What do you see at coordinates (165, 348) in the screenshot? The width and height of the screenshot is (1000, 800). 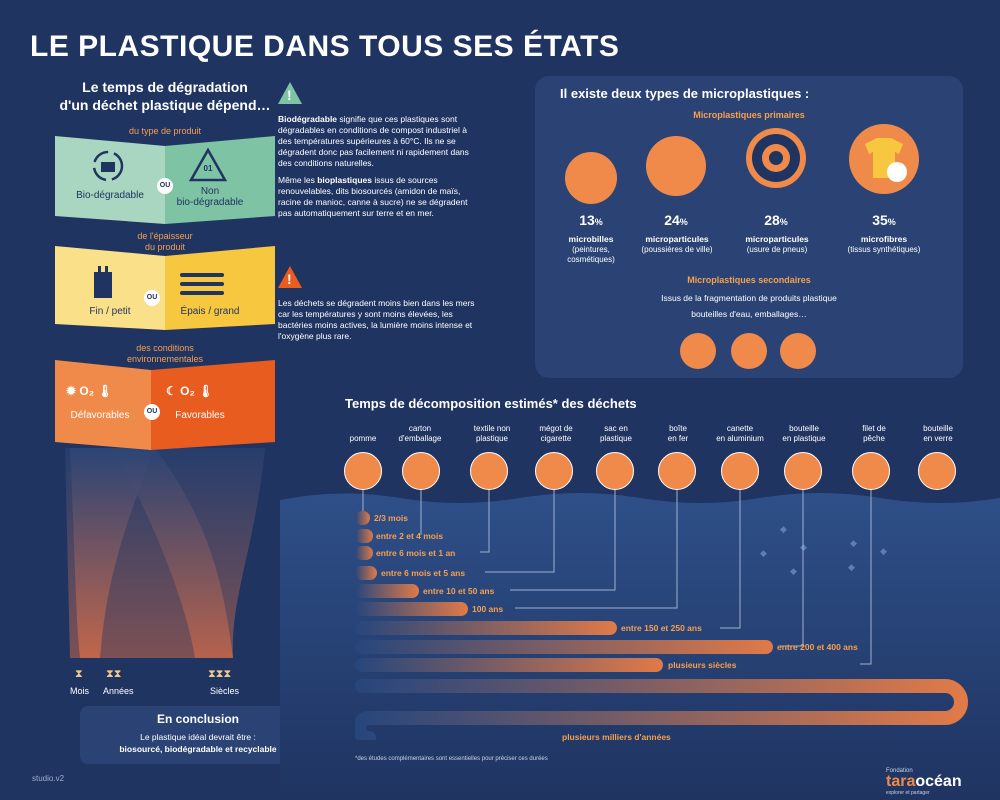 I see `conditions-label-line1: des conditions` at bounding box center [165, 348].